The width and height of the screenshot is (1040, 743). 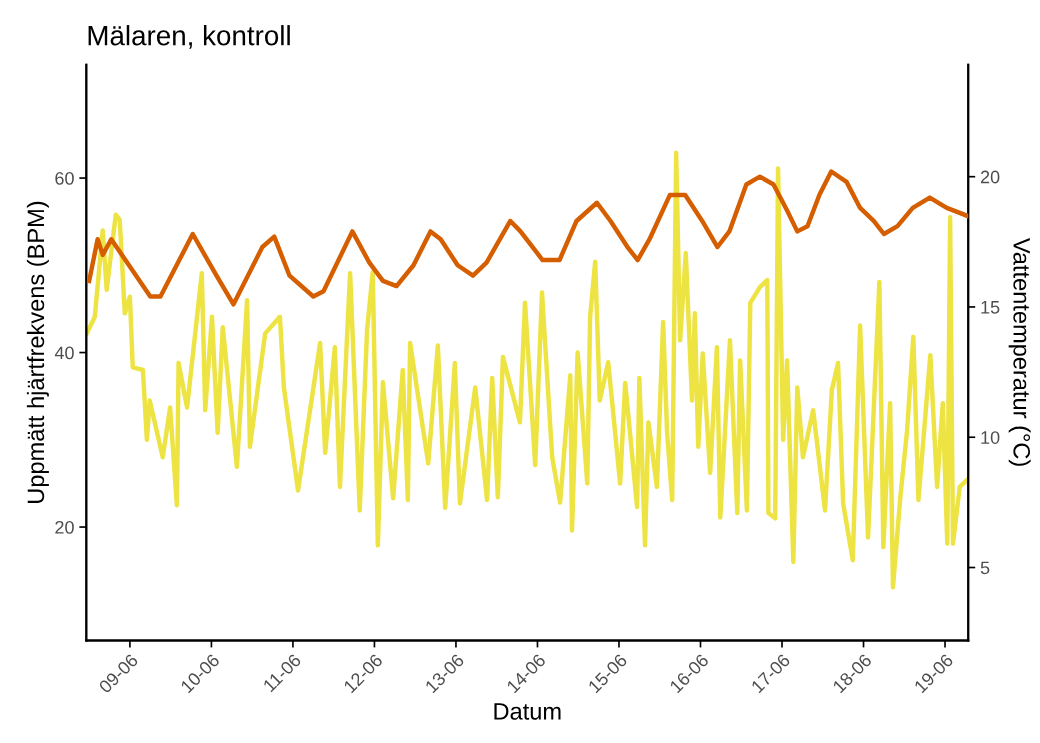 I want to click on y2-tick-label: 5, so click(x=985, y=568).